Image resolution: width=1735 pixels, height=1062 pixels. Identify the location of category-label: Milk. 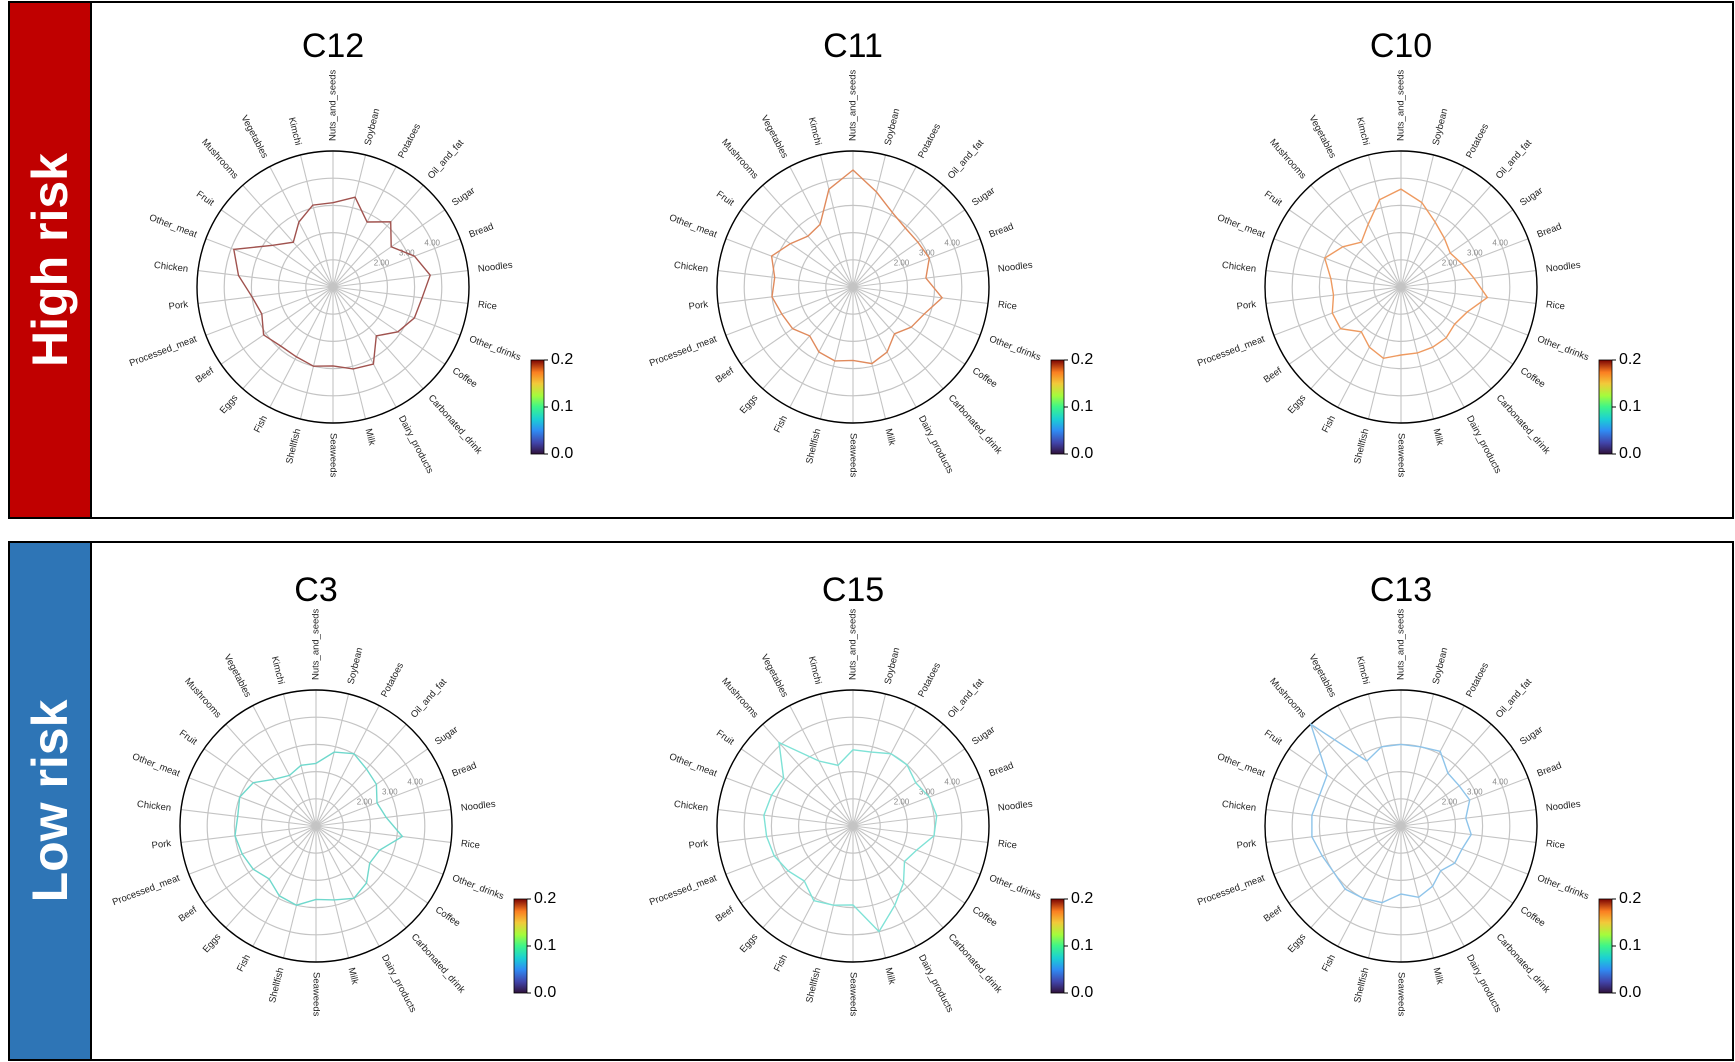
(353, 976).